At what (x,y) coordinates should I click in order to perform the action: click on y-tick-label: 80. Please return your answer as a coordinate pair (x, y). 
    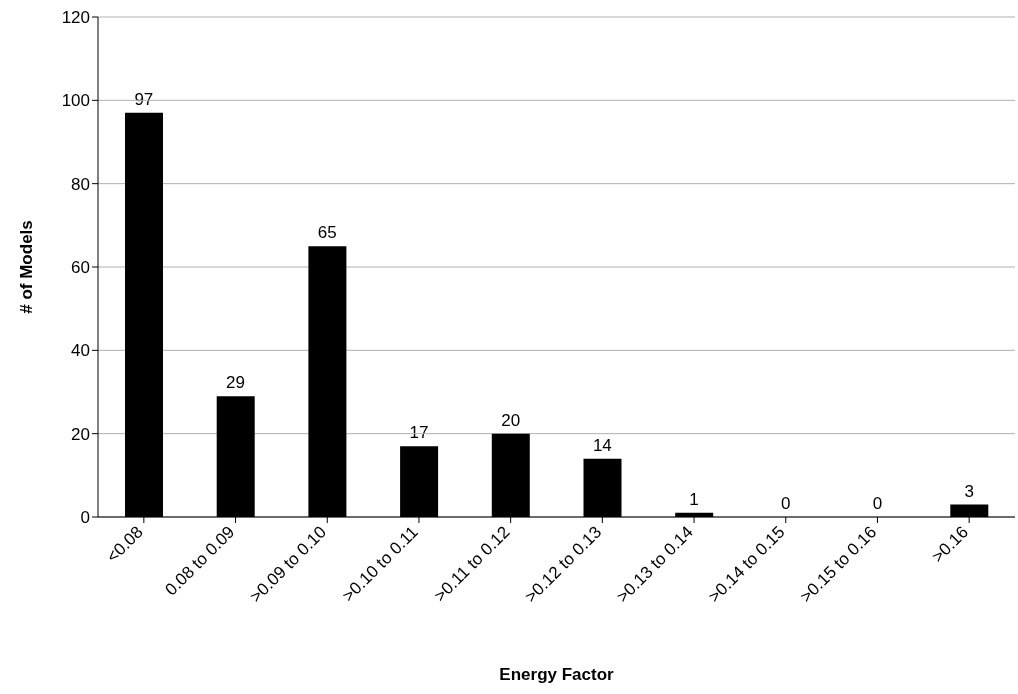
    Looking at the image, I should click on (80, 184).